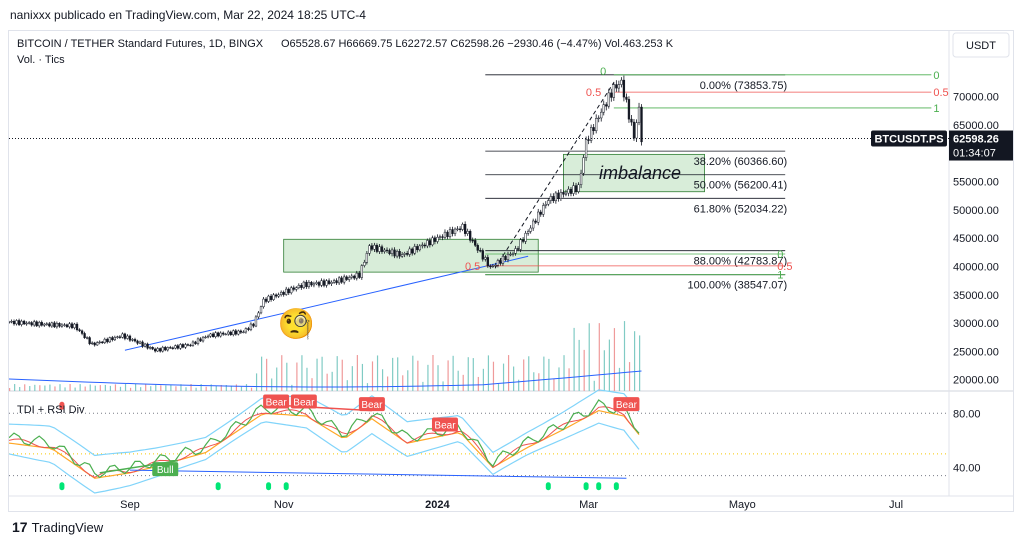  Describe the element at coordinates (411, 255) in the screenshot. I see `range-box` at that location.